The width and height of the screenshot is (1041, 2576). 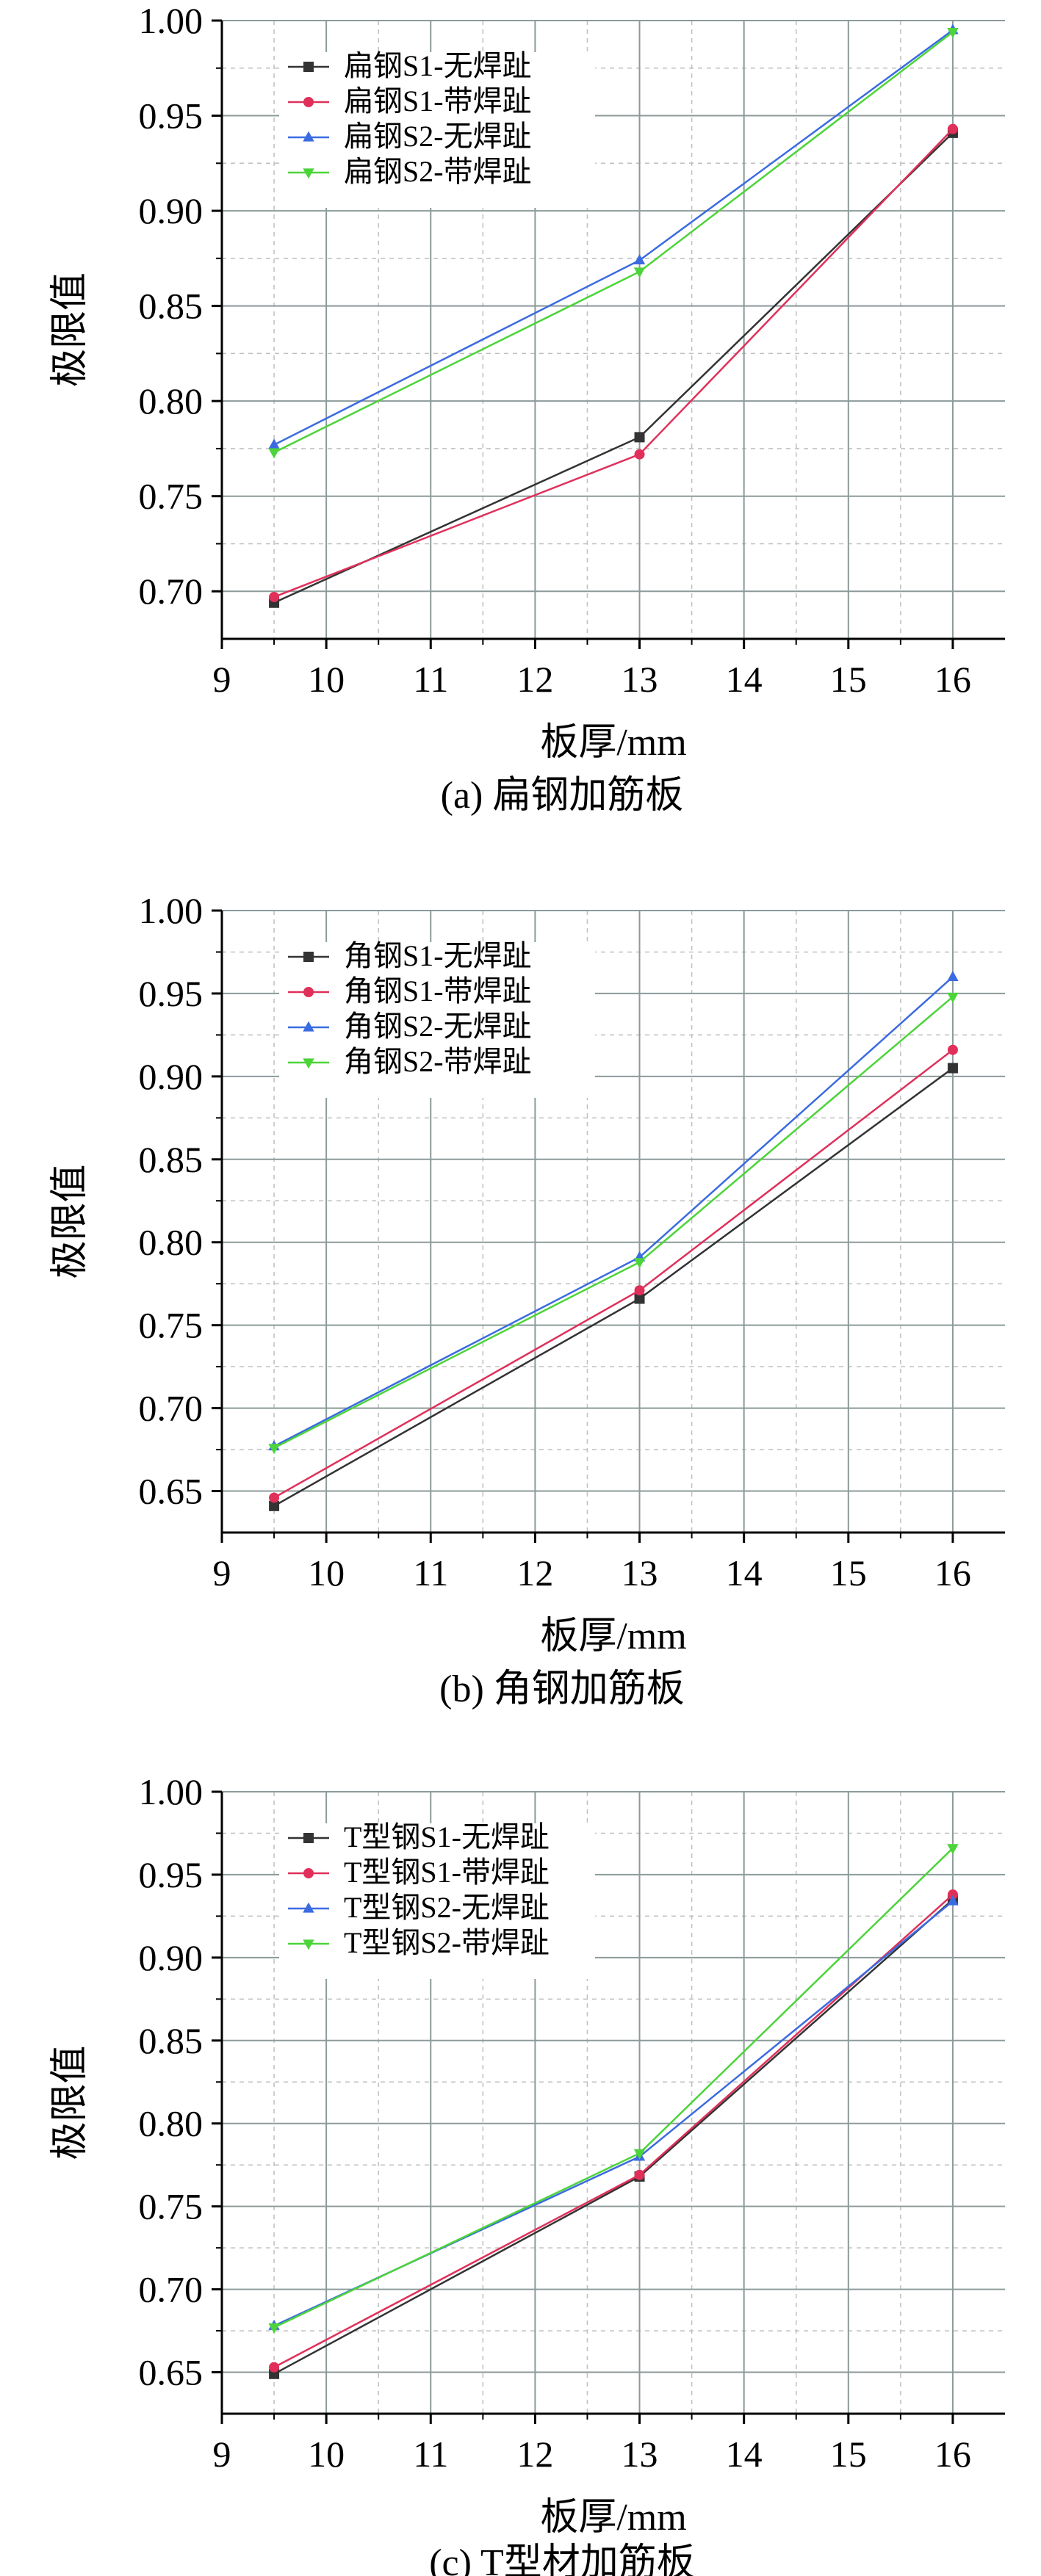 I want to click on y-axis-label: 极限值, so click(x=70, y=329).